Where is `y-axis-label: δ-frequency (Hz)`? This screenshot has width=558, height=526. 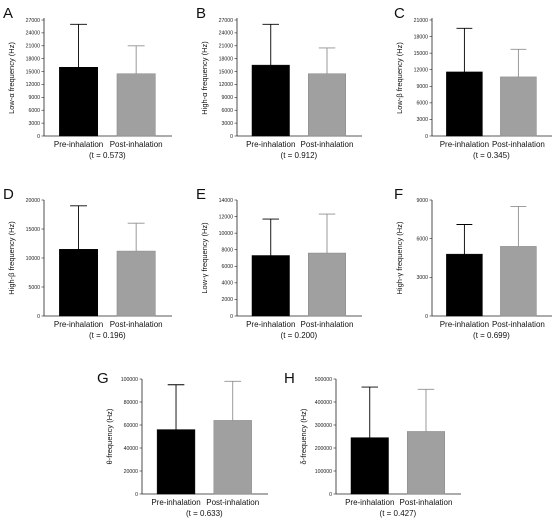
y-axis-label: δ-frequency (Hz) is located at coordinates (303, 436).